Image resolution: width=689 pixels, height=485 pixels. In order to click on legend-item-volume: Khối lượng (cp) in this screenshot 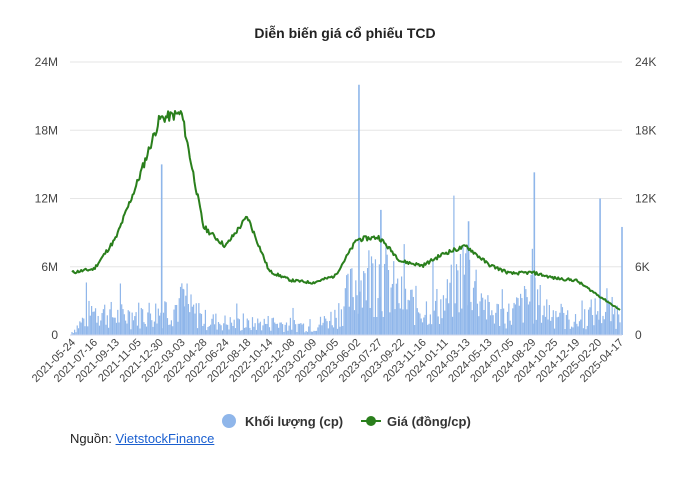, I will do `click(282, 421)`.